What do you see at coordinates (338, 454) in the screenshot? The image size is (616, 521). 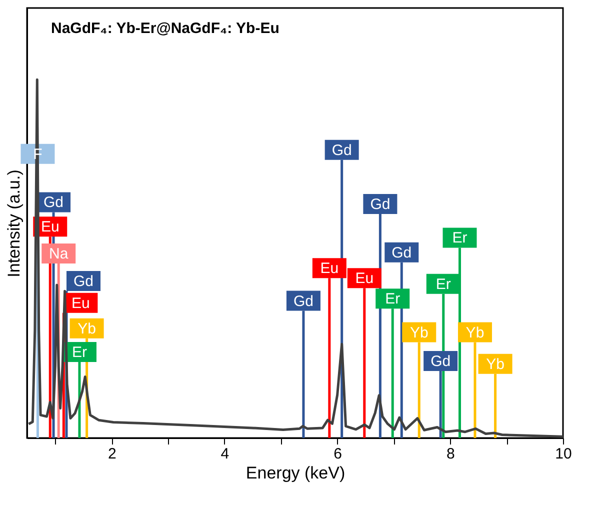 I see `x-tick-label: 6` at bounding box center [338, 454].